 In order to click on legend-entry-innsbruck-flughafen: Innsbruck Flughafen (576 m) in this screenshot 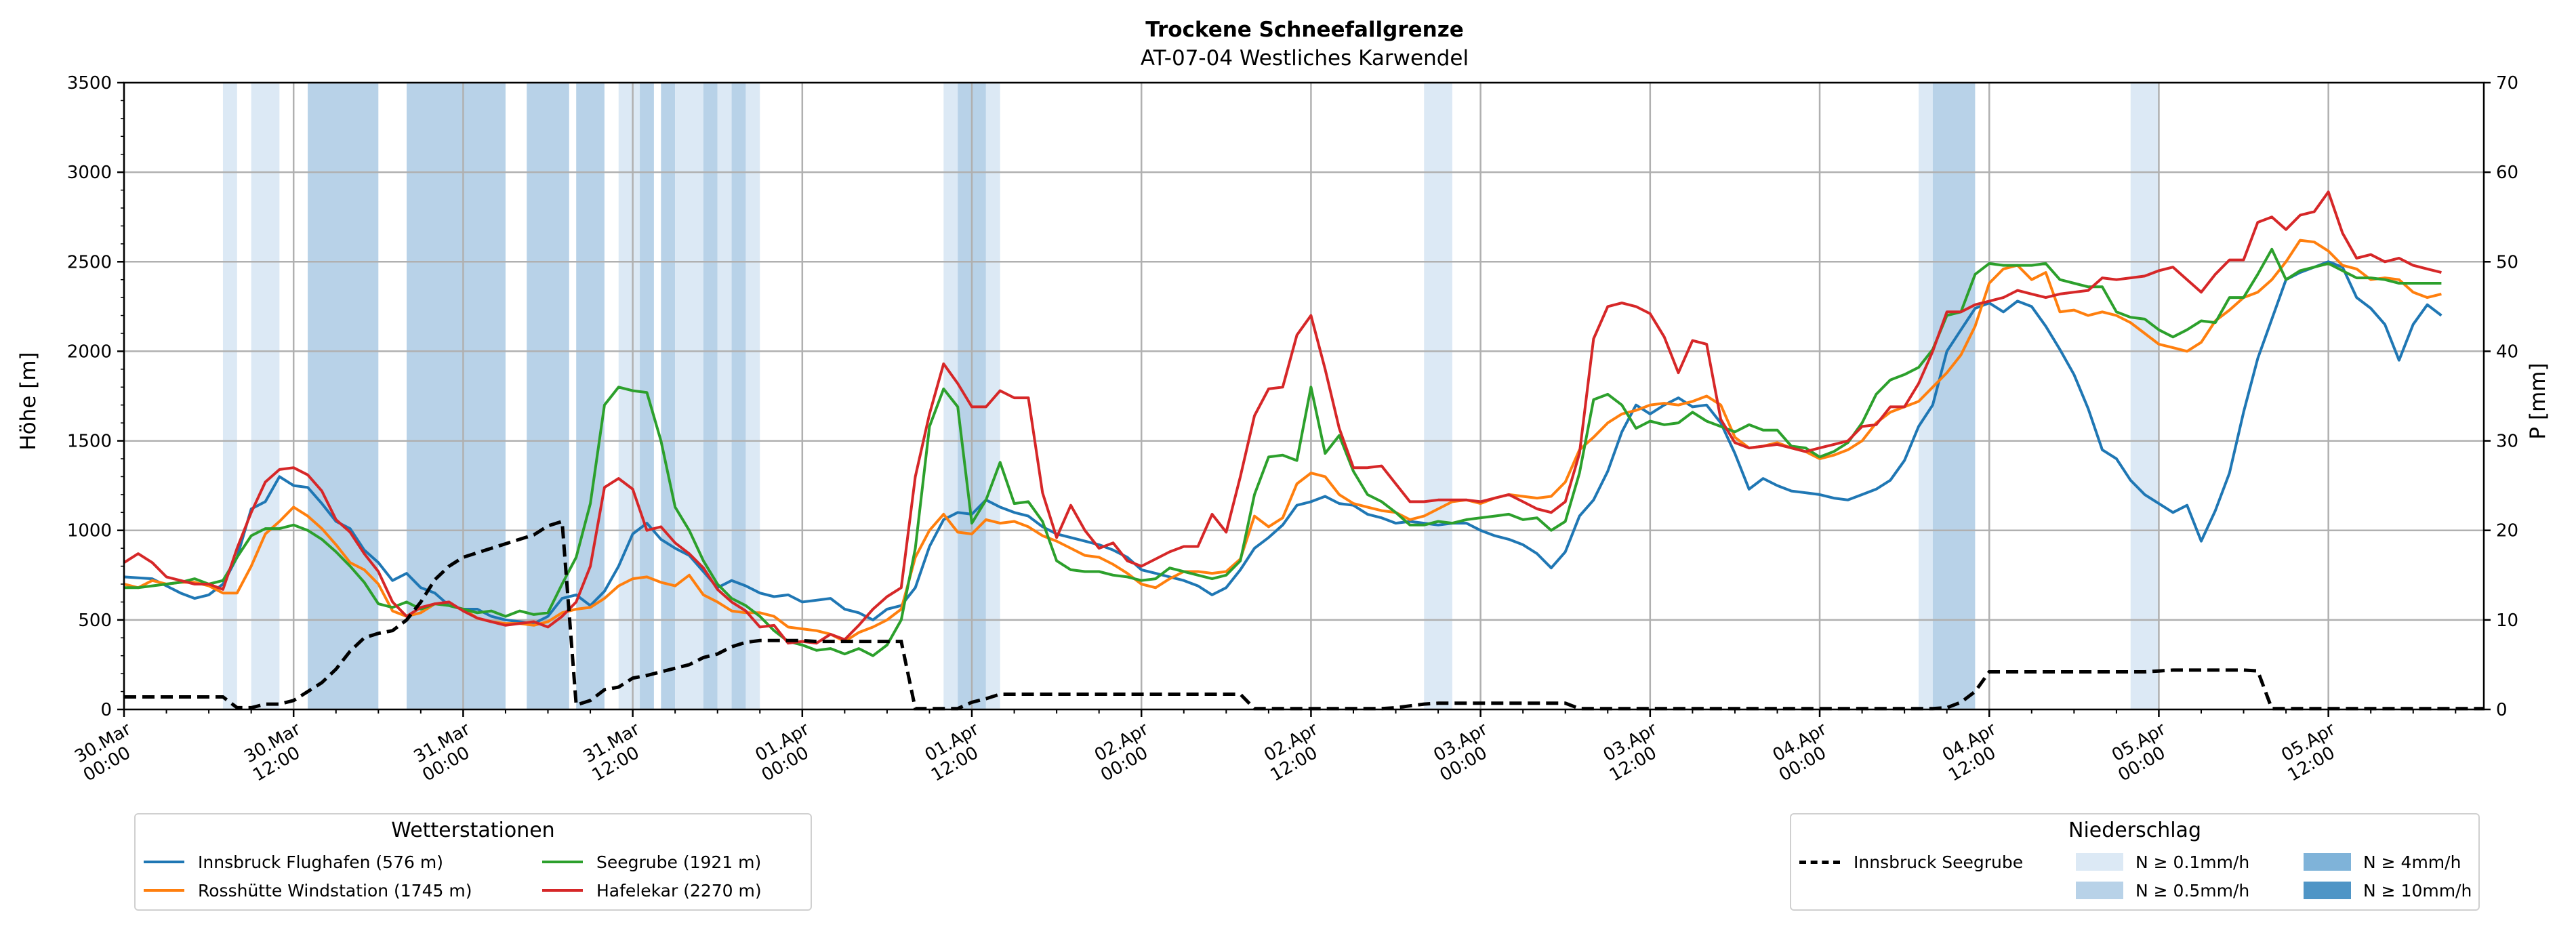, I will do `click(294, 862)`.